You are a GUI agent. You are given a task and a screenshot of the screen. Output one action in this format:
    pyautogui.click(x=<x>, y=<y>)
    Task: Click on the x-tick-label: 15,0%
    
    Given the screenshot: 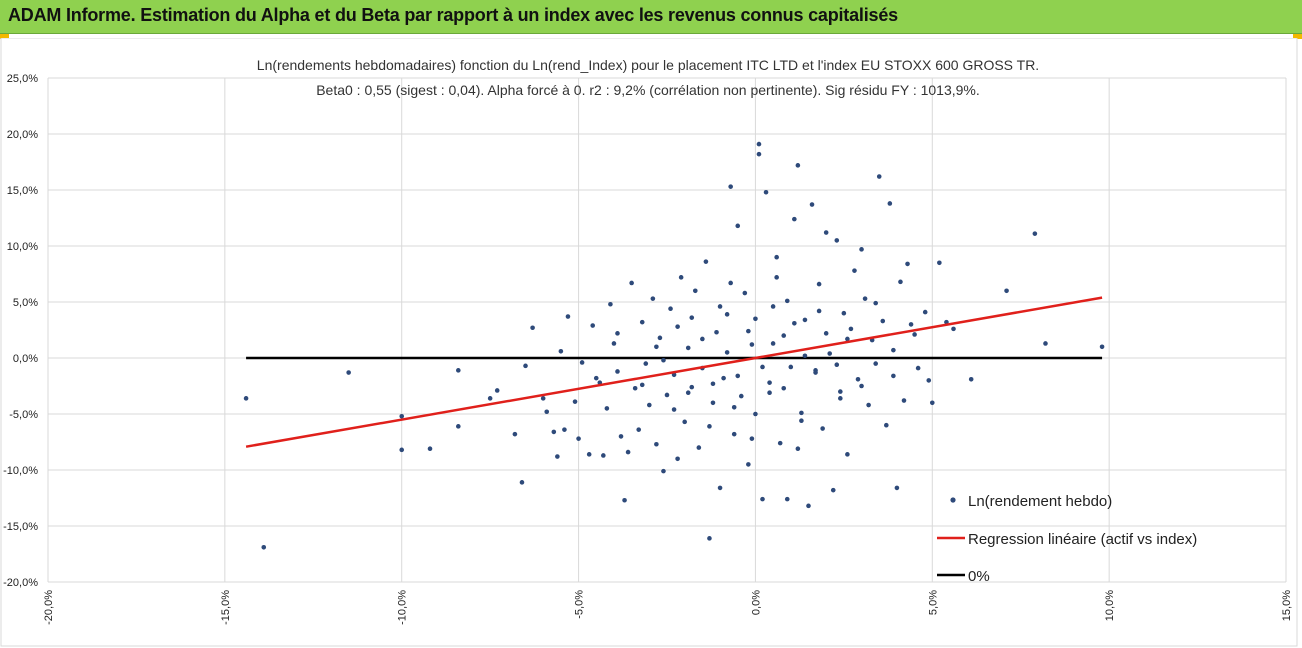 What is the action you would take?
    pyautogui.click(x=1287, y=605)
    